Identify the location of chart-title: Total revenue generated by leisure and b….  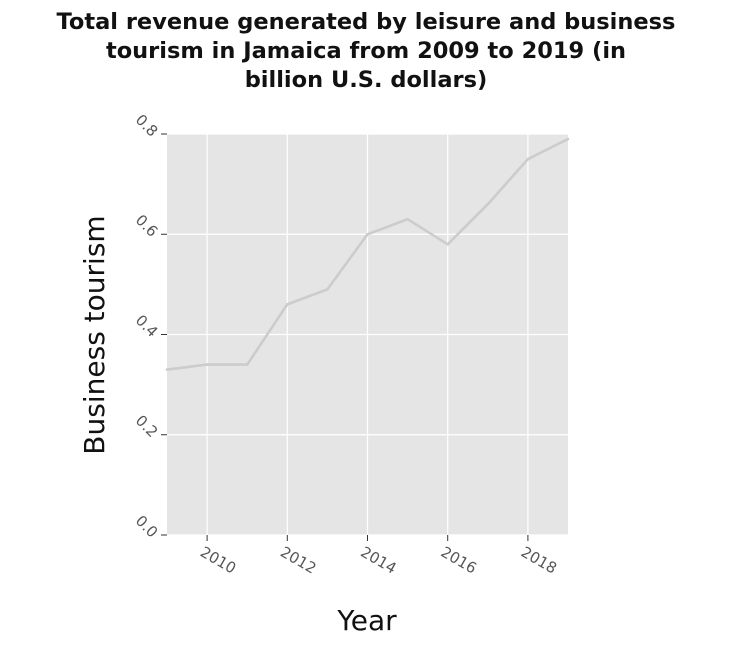
(366, 51).